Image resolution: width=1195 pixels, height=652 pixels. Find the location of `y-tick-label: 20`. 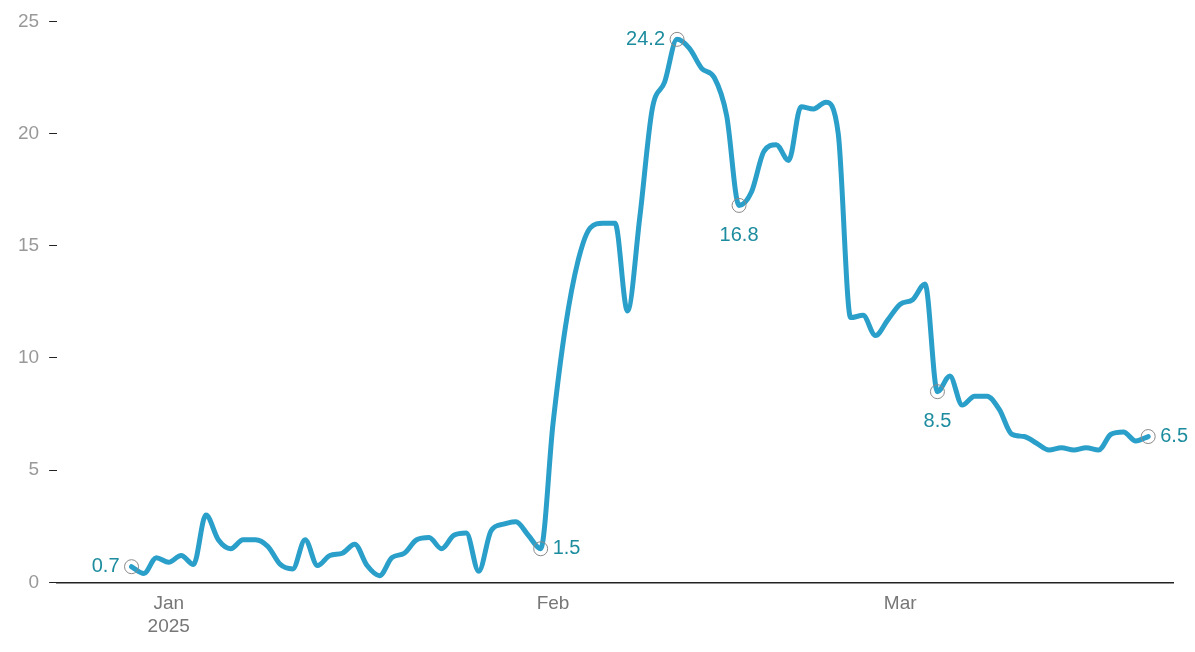

y-tick-label: 20 is located at coordinates (28, 132).